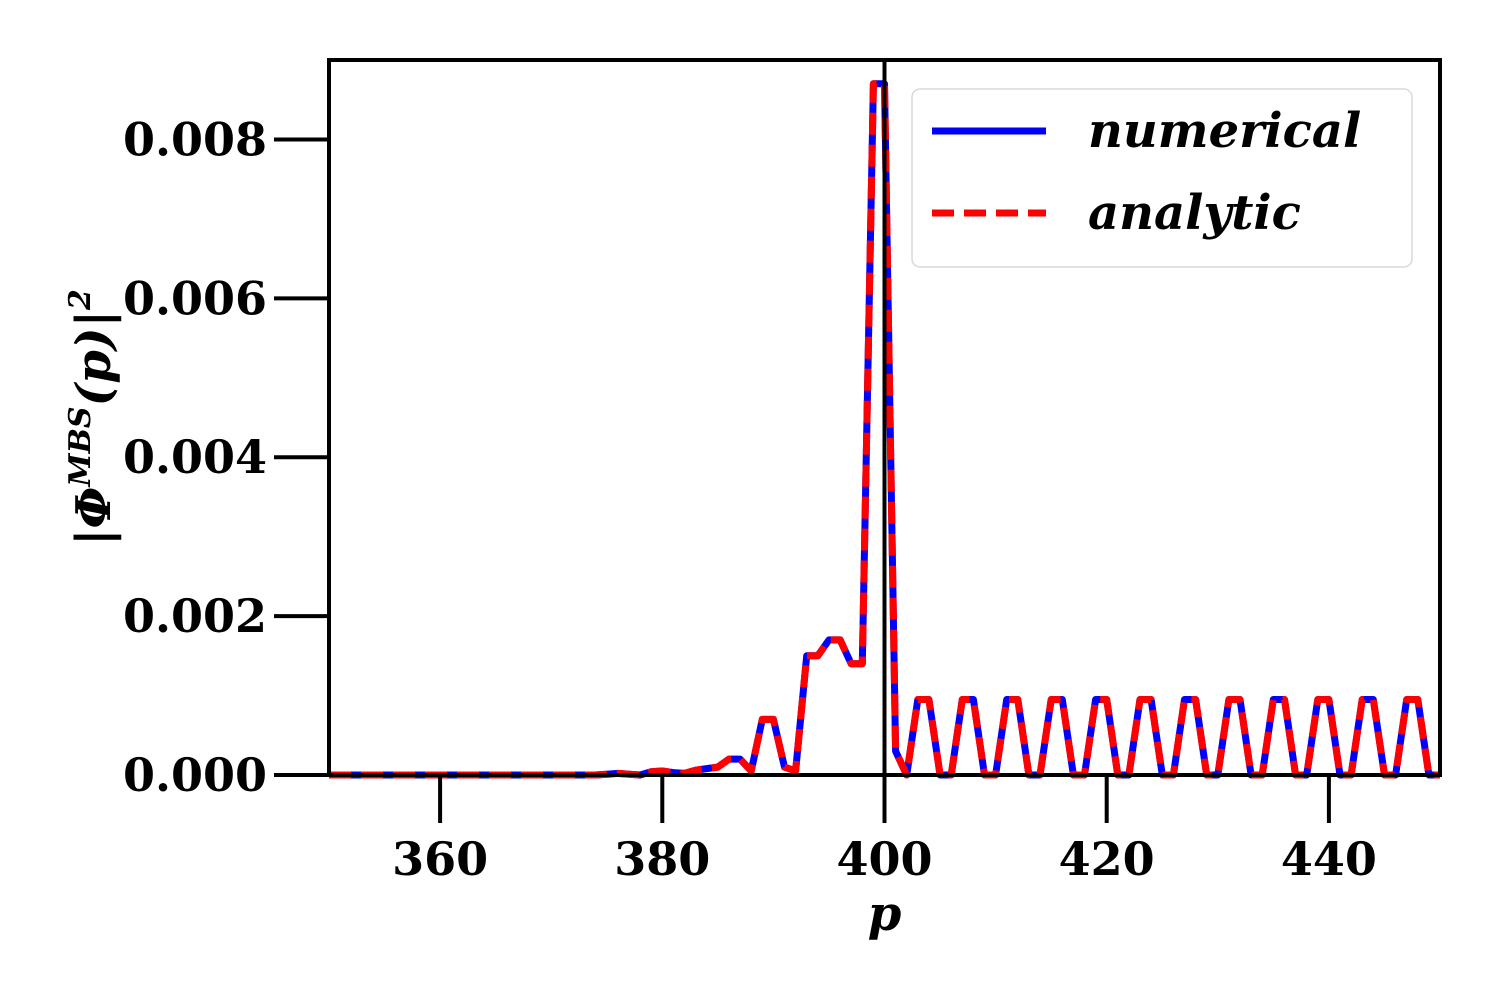 Image resolution: width=1500 pixels, height=1000 pixels. Describe the element at coordinates (1107, 859) in the screenshot. I see `x-tick-label: 420` at that location.